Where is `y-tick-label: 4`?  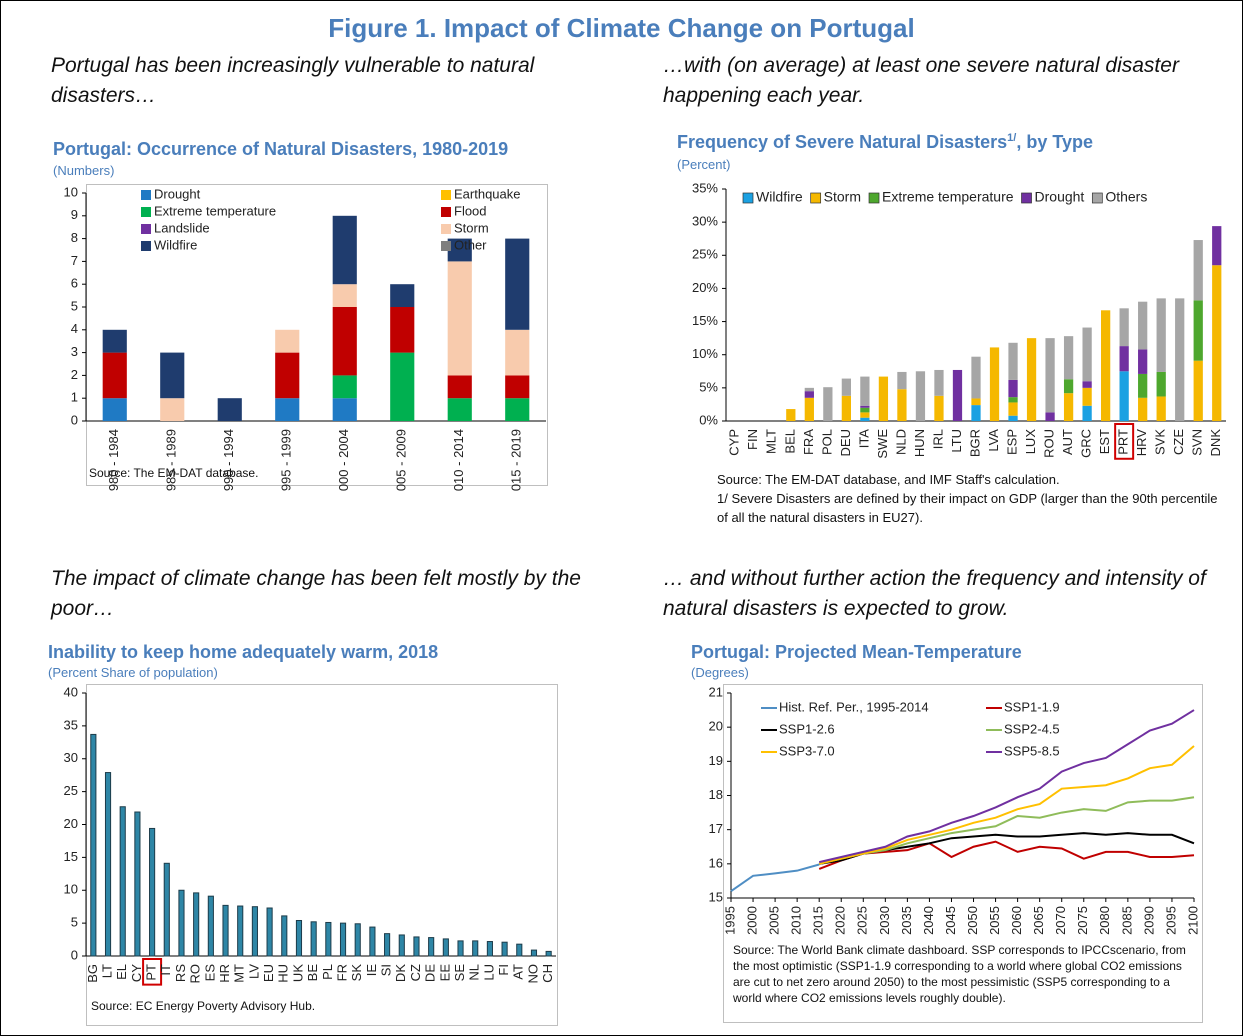
y-tick-label: 4 is located at coordinates (74, 328).